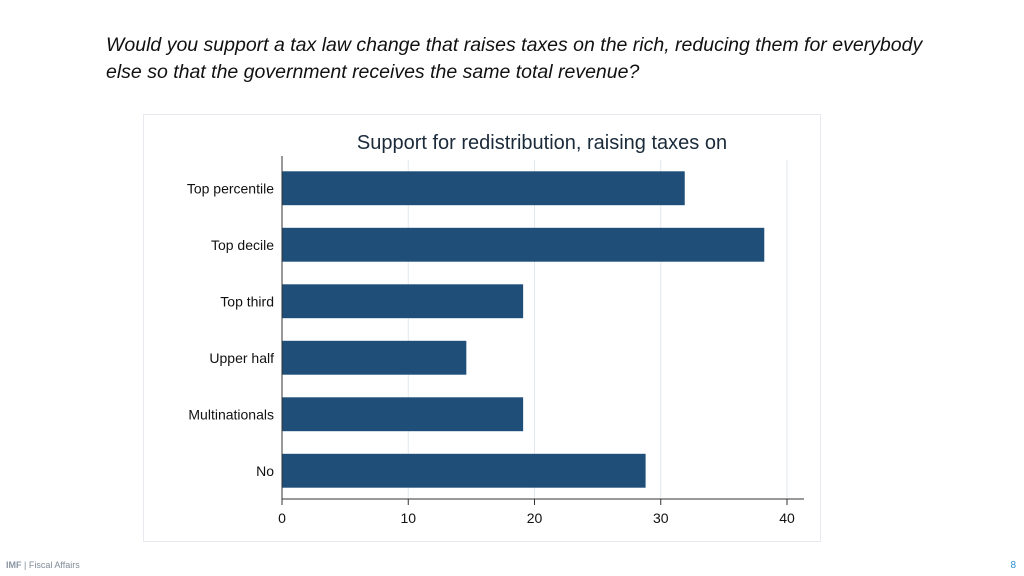 The width and height of the screenshot is (1024, 576). Describe the element at coordinates (247, 301) in the screenshot. I see `category-label: Top third` at that location.